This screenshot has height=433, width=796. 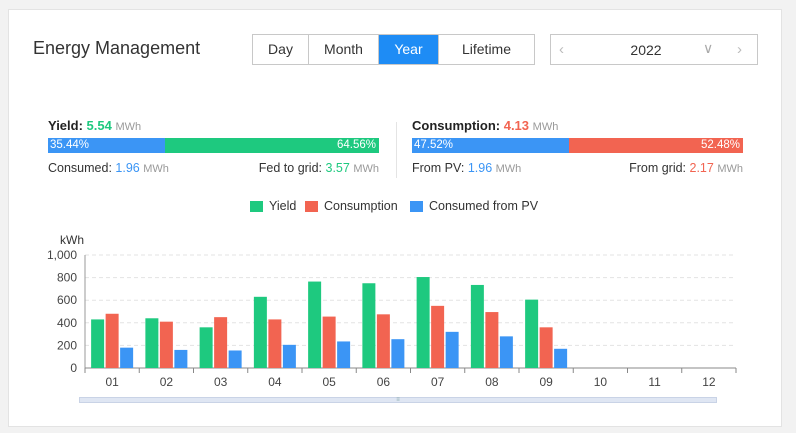 I want to click on tab-day: Day, so click(x=281, y=49).